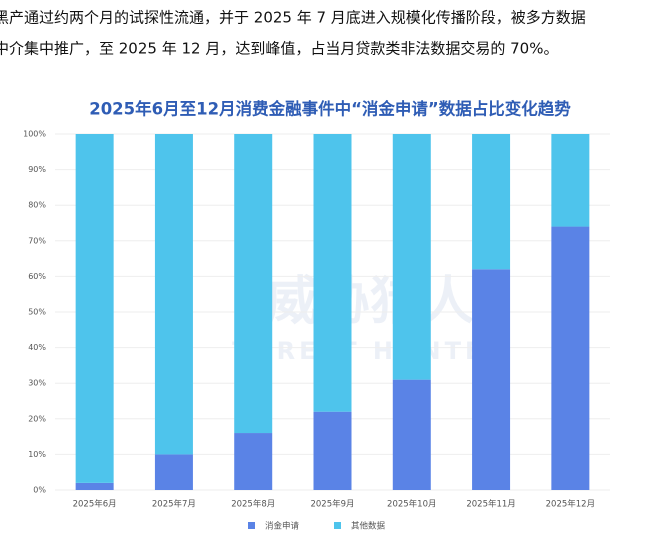  I want to click on x-tick-label: 2025年9月, so click(332, 504).